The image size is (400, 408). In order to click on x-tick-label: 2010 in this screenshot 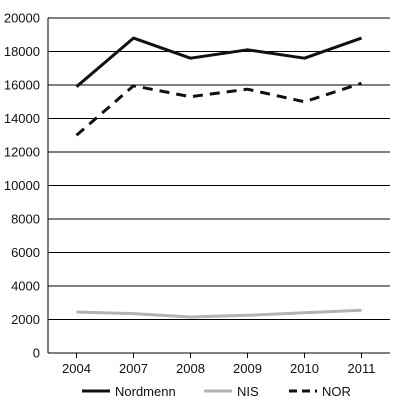, I will do `click(304, 368)`.